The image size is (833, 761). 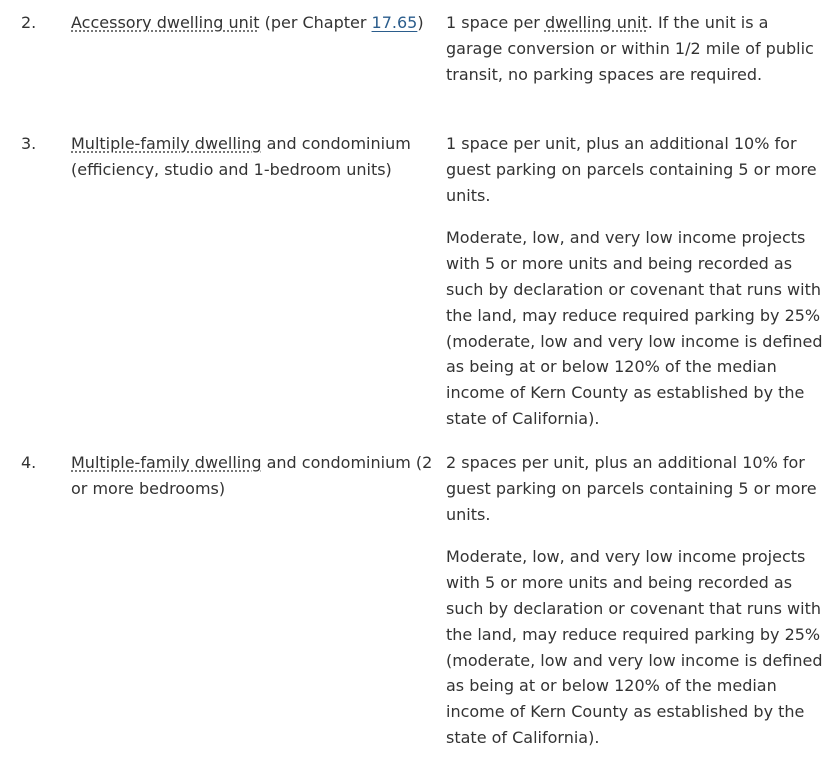 I want to click on land-use-text: and condominium (2 or more bedrooms), so click(x=252, y=475).